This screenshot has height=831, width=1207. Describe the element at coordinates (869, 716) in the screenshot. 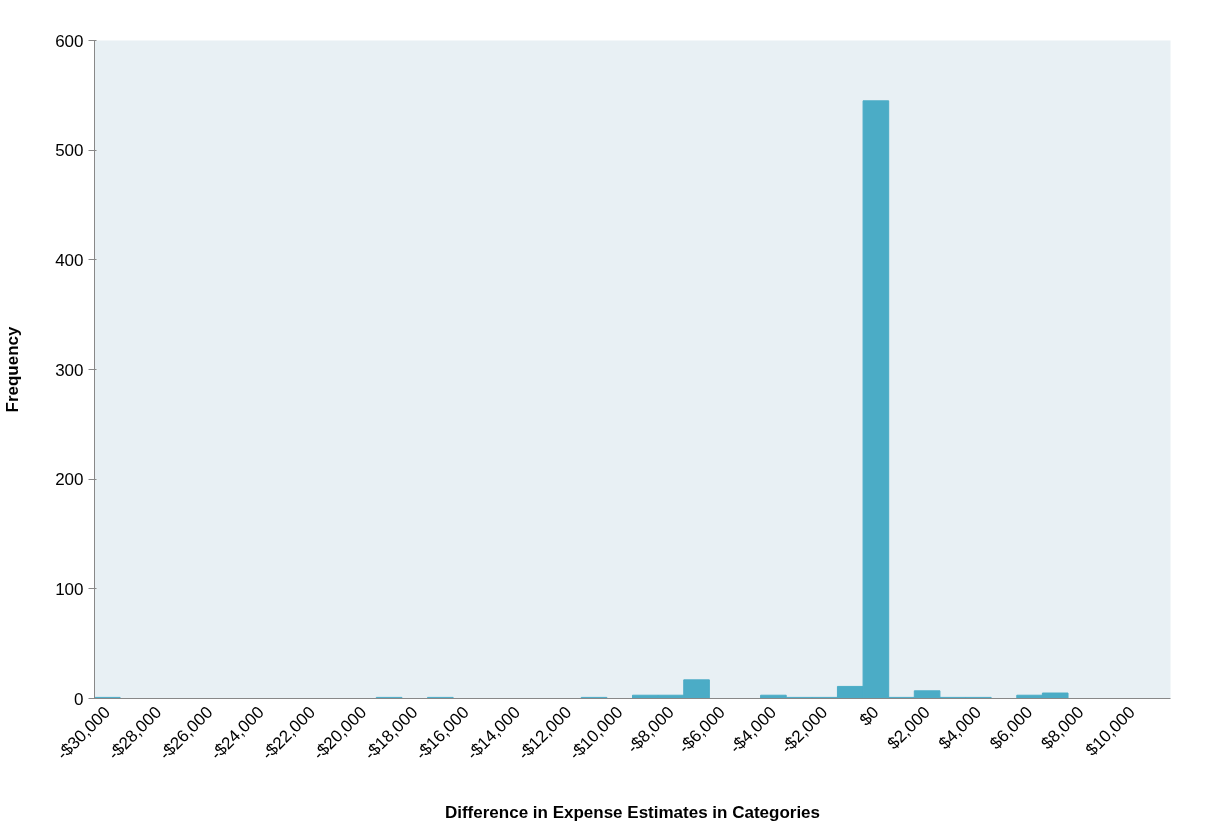

I see `x-tick-label: $0` at that location.